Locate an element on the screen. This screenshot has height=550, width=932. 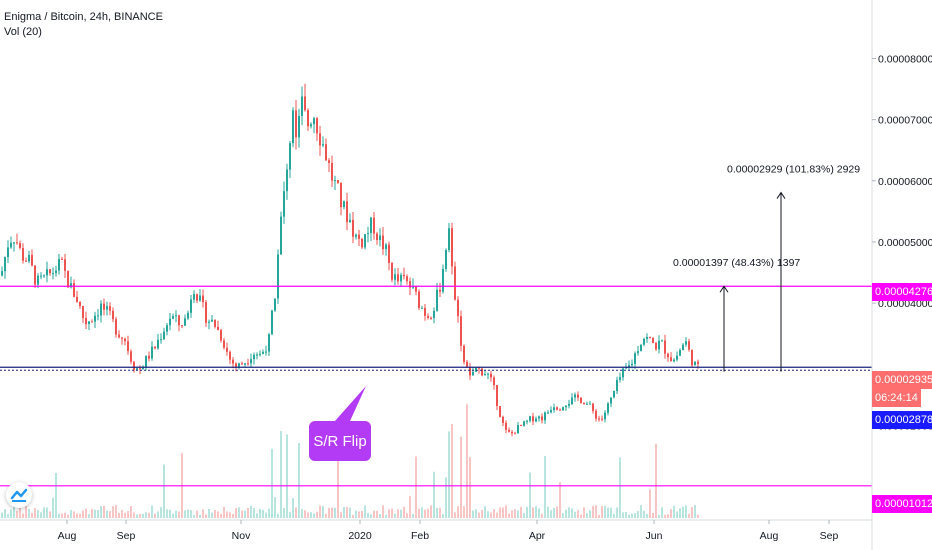
logo-icon is located at coordinates (19, 495).